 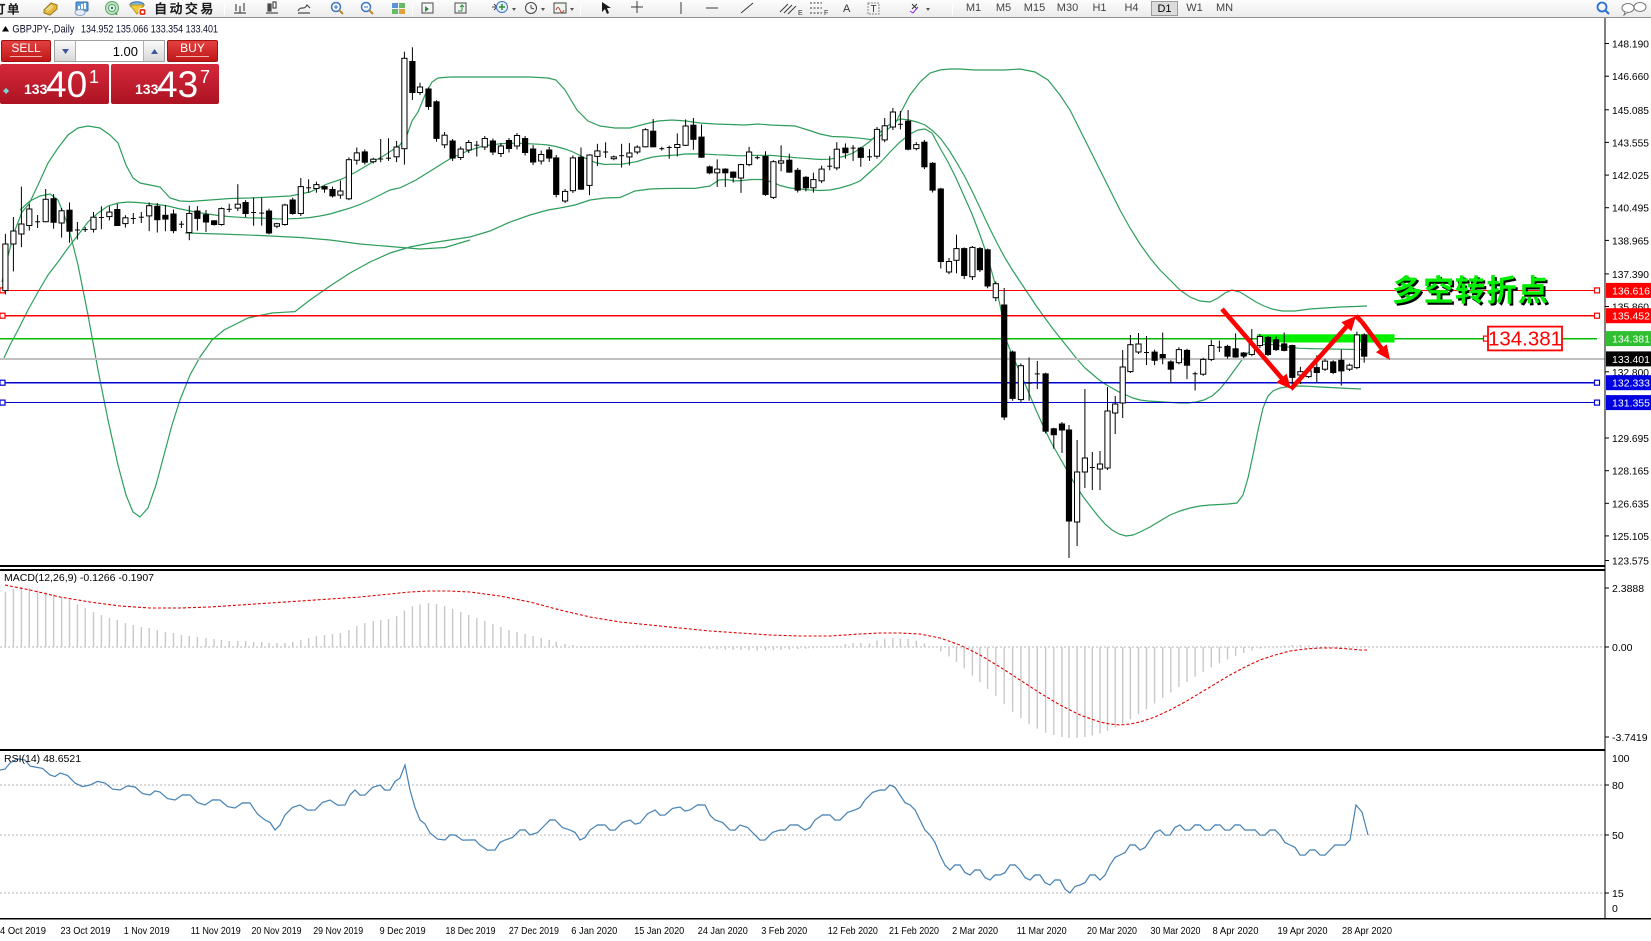 I want to click on svg-text: 2.3888, so click(x=1628, y=589).